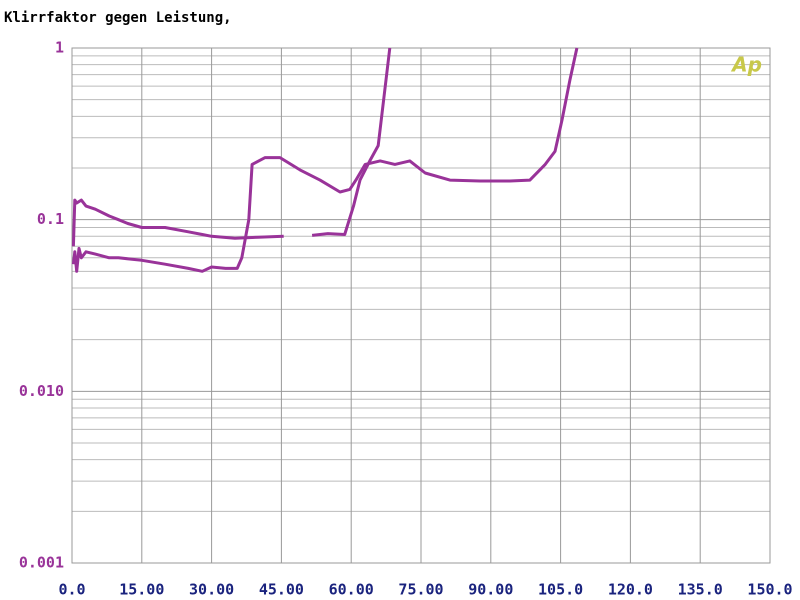 The width and height of the screenshot is (800, 600). Describe the element at coordinates (118, 18) in the screenshot. I see `chart-title: Klirrfaktor gegen Leistung,` at that location.